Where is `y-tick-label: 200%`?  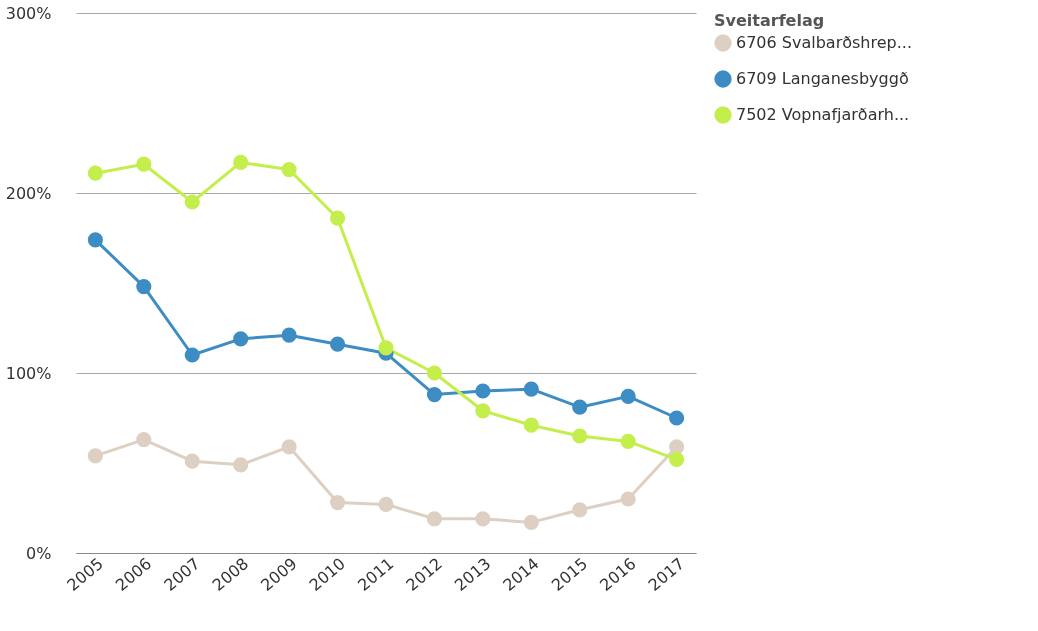
y-tick-label: 200% is located at coordinates (28, 193).